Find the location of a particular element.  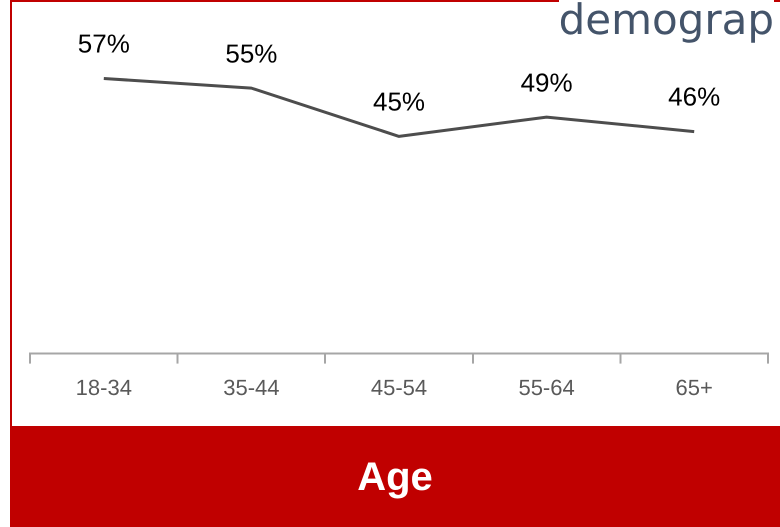

data-label: 49% is located at coordinates (546, 82).